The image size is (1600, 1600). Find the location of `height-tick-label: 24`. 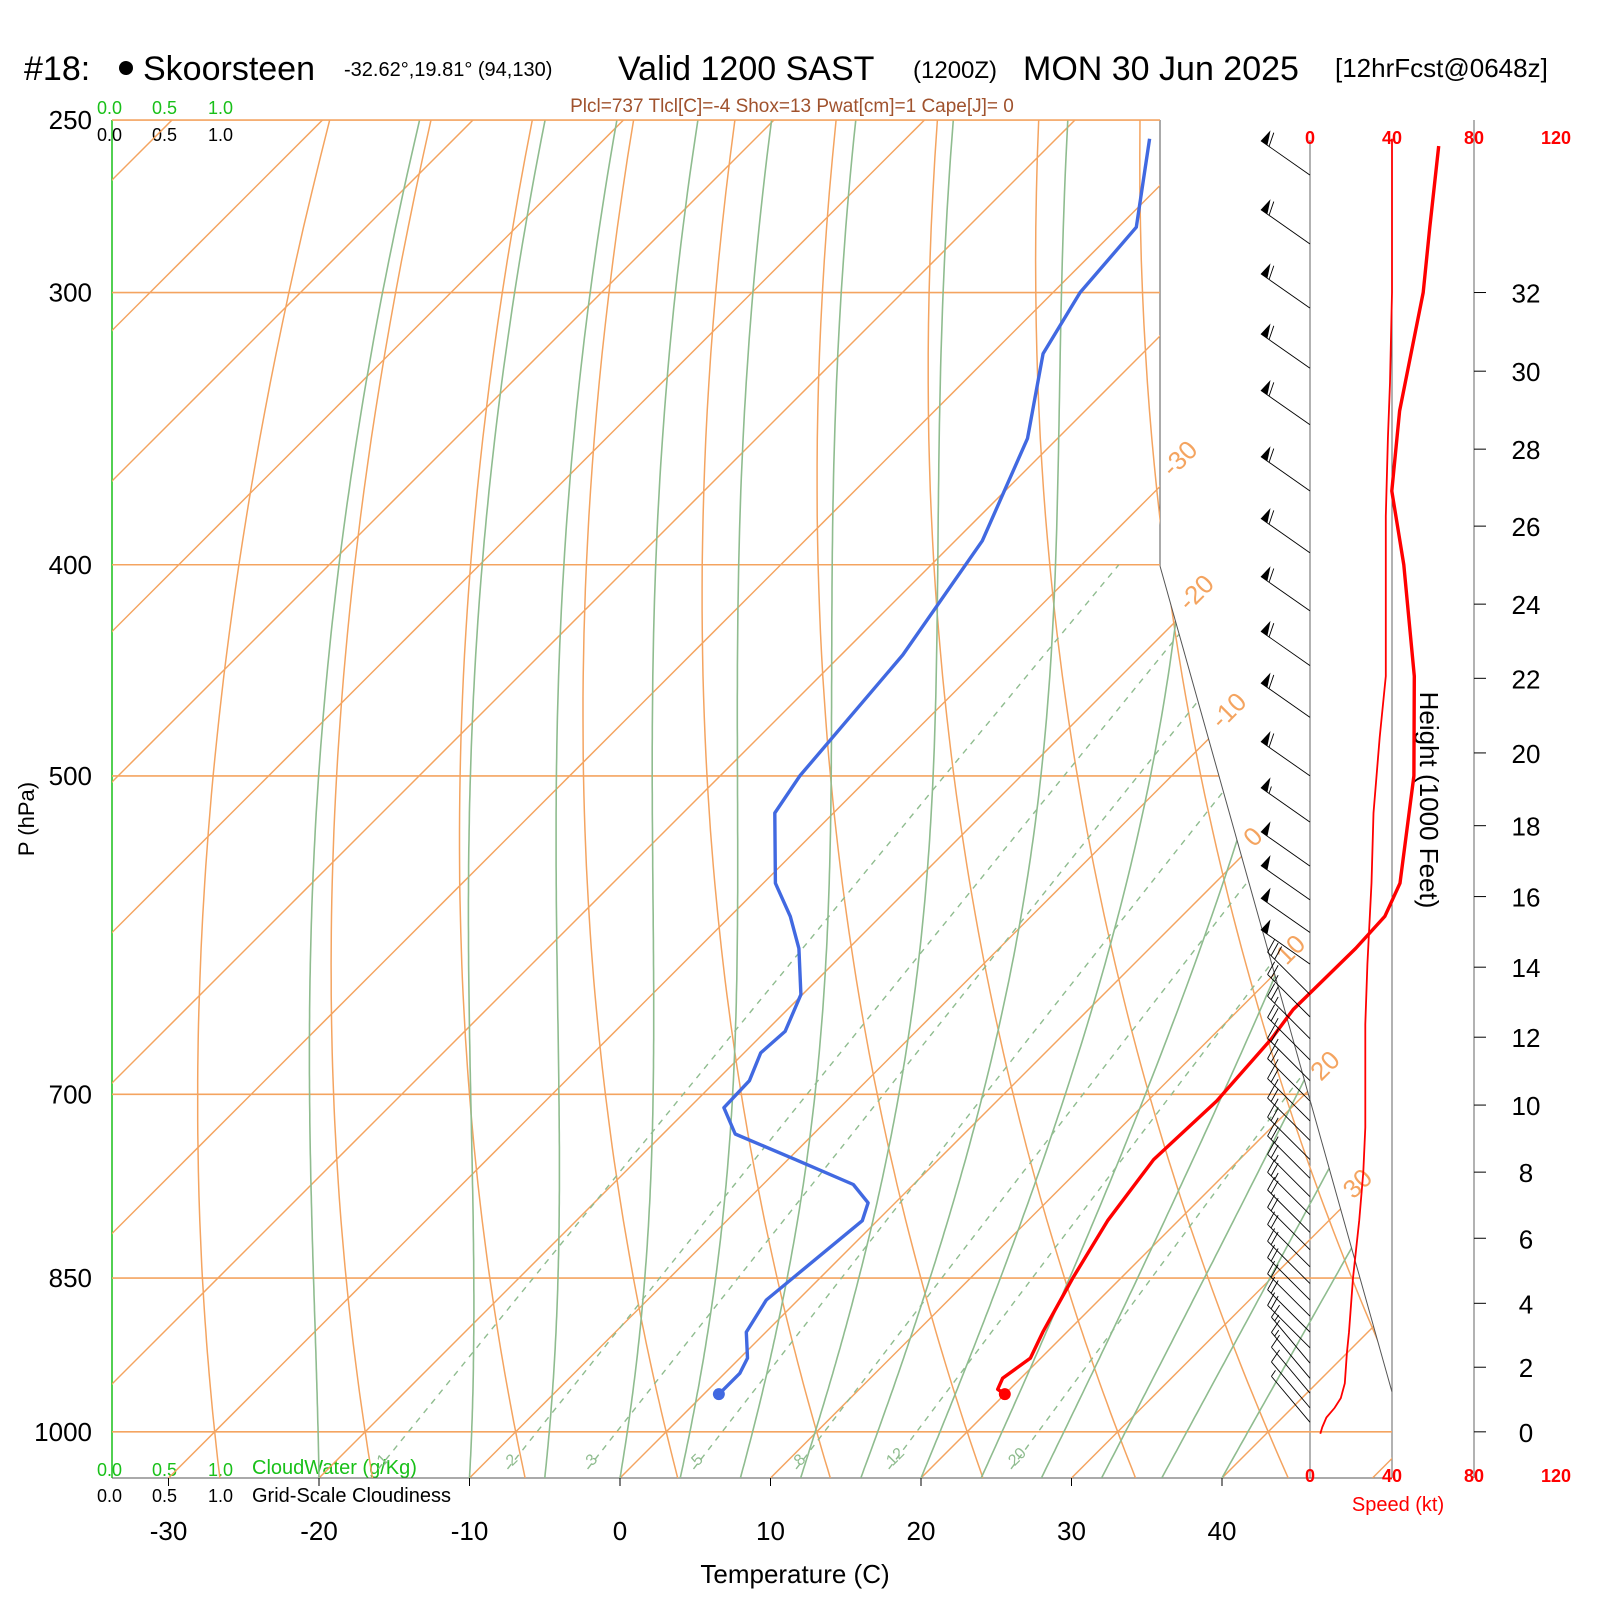

height-tick-label: 24 is located at coordinates (1526, 605).